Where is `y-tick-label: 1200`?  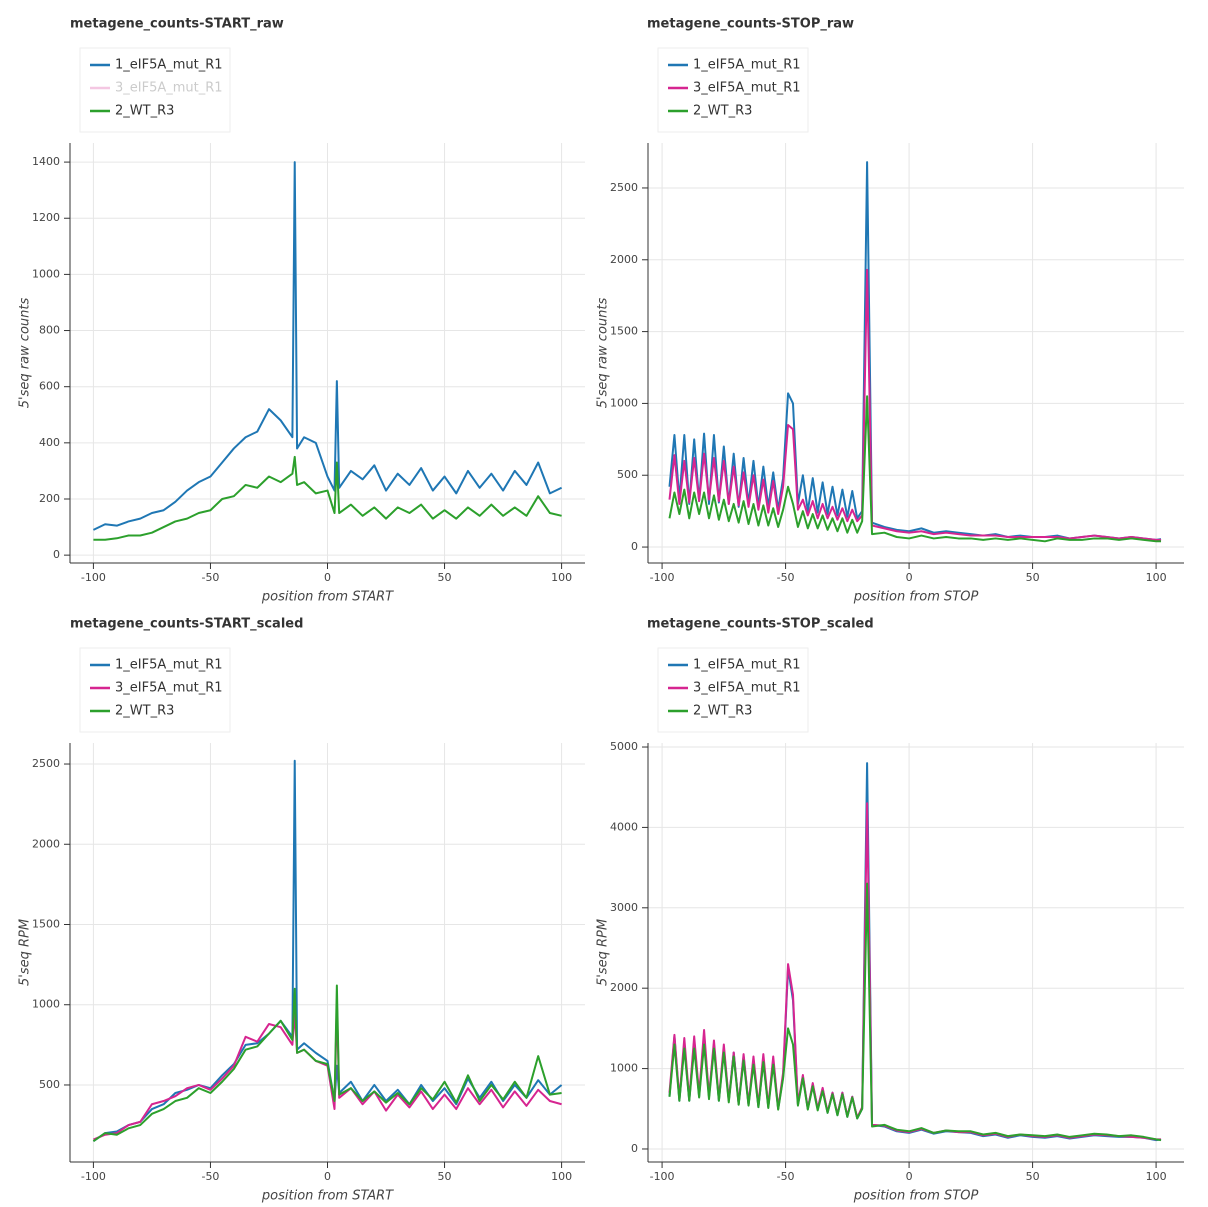
y-tick-label: 1200 is located at coordinates (46, 217).